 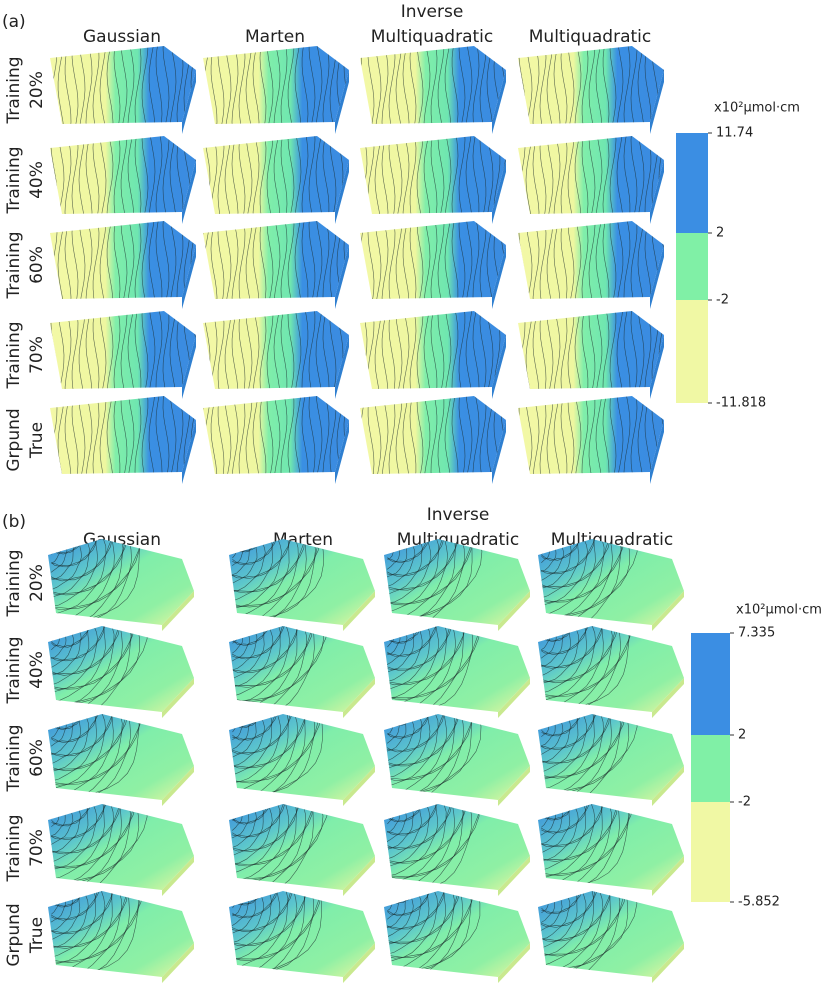 What do you see at coordinates (14, 355) in the screenshot?
I see `row-label: Training` at bounding box center [14, 355].